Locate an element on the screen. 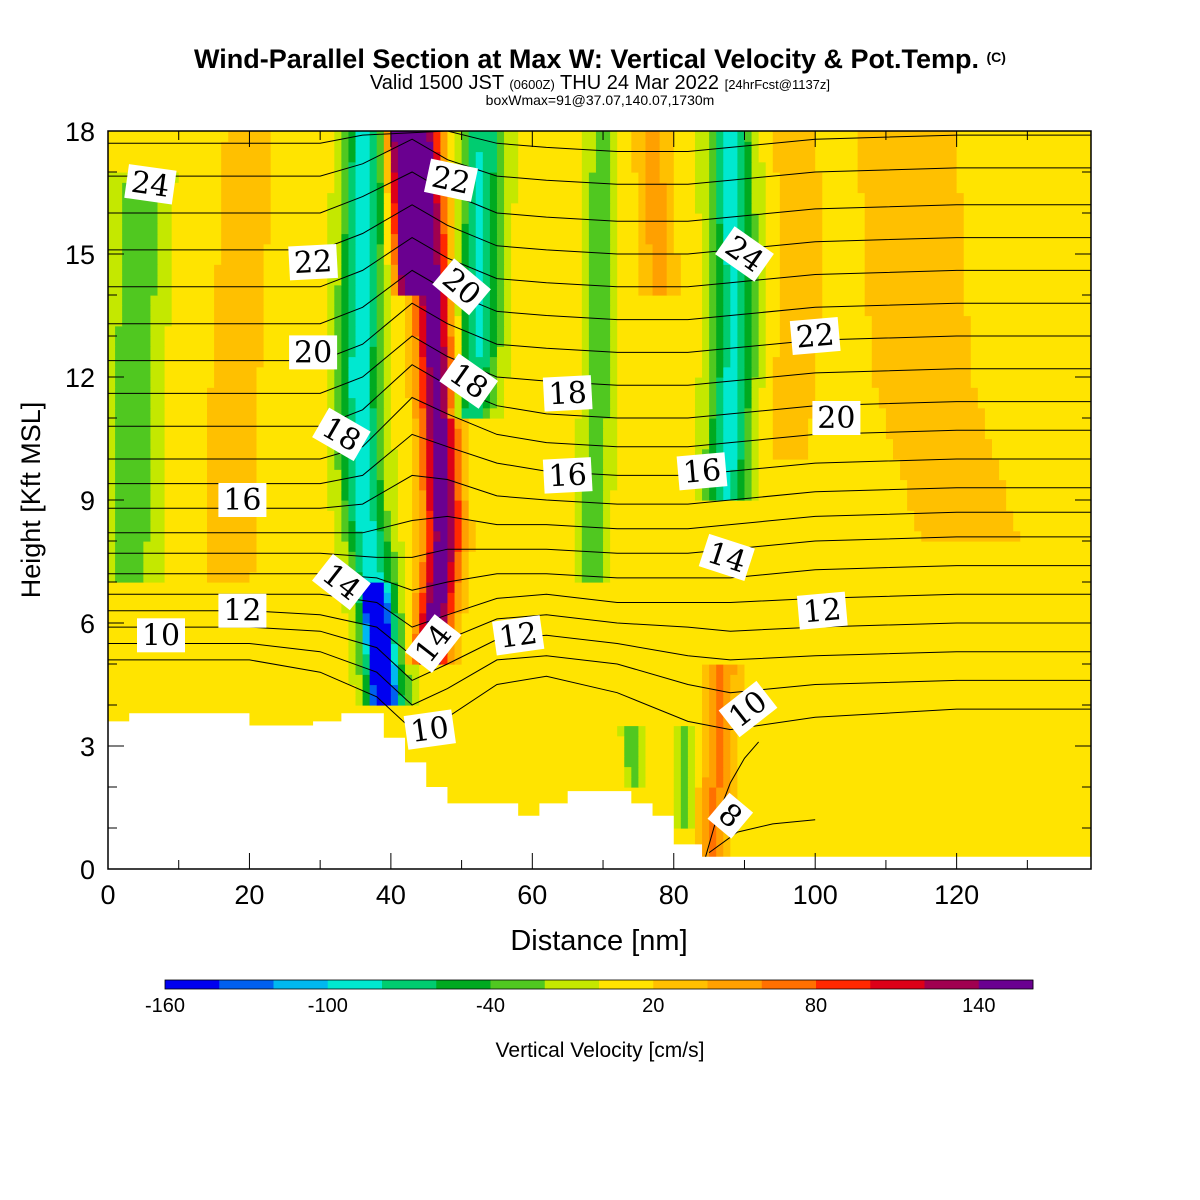  valid-date: THU 24 Mar 2022 is located at coordinates (640, 83).